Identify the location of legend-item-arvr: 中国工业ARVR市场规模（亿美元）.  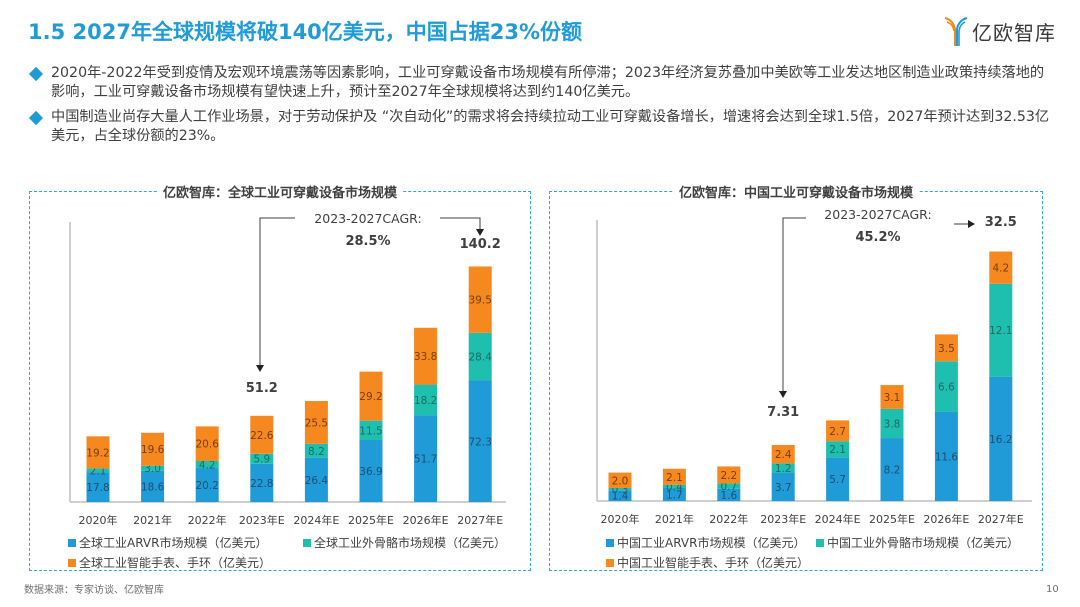
(705, 542).